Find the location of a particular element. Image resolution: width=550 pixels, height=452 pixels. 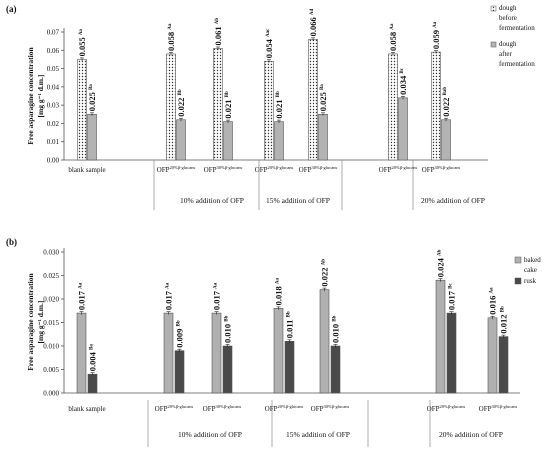

y-tick-label: 0.010 is located at coordinates (51, 347).